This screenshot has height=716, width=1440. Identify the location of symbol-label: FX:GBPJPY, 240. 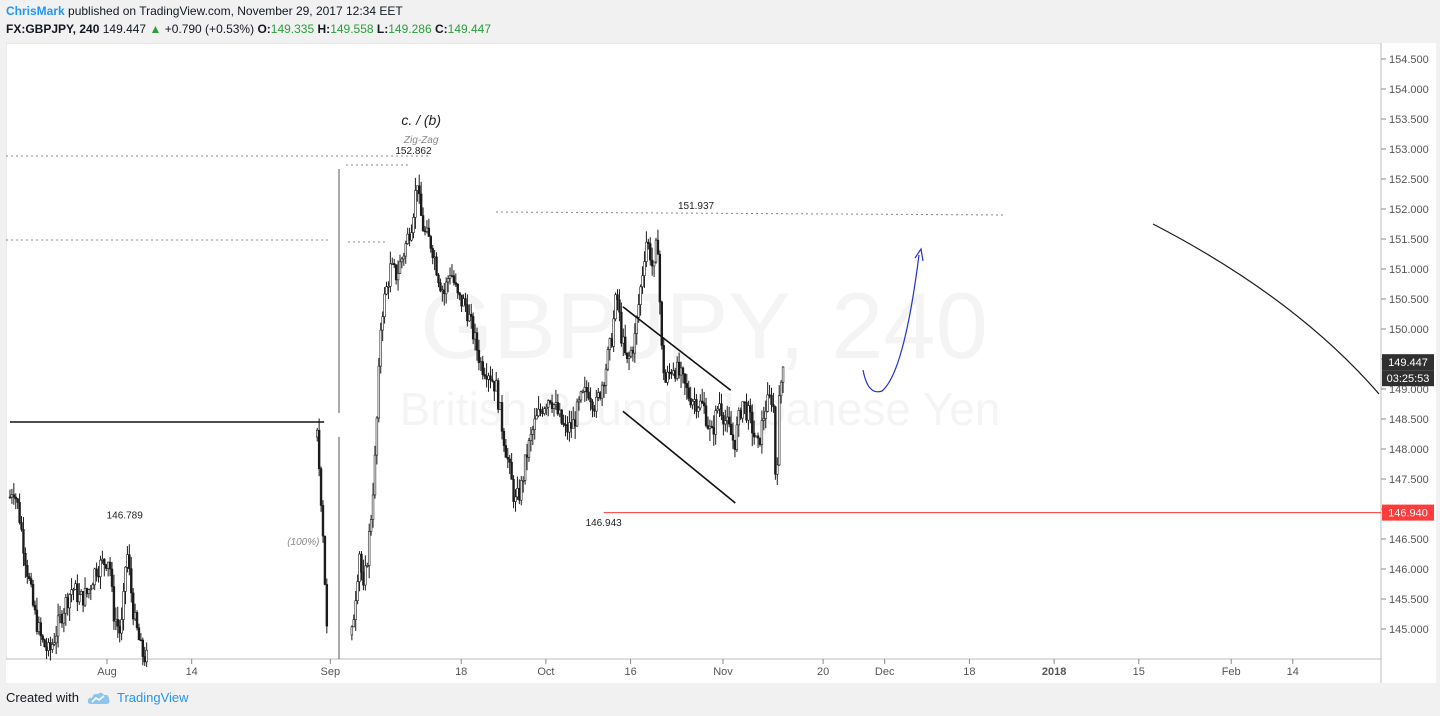
(53, 29).